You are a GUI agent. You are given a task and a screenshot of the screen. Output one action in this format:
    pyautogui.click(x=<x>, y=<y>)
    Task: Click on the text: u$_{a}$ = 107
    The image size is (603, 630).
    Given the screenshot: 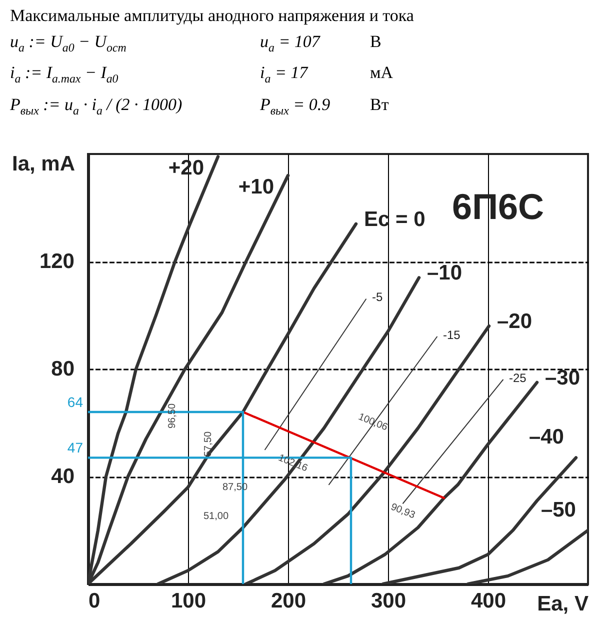 What is the action you would take?
    pyautogui.click(x=291, y=44)
    